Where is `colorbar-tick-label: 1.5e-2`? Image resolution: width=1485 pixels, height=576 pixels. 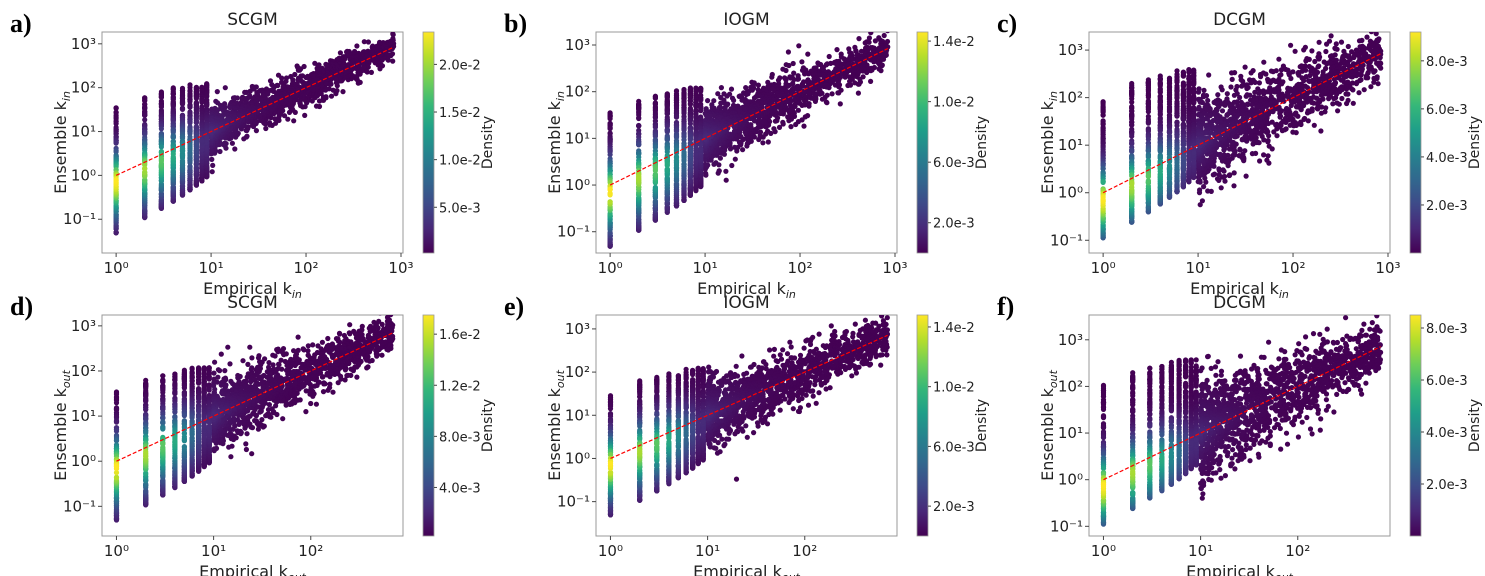 colorbar-tick-label: 1.5e-2 is located at coordinates (460, 113).